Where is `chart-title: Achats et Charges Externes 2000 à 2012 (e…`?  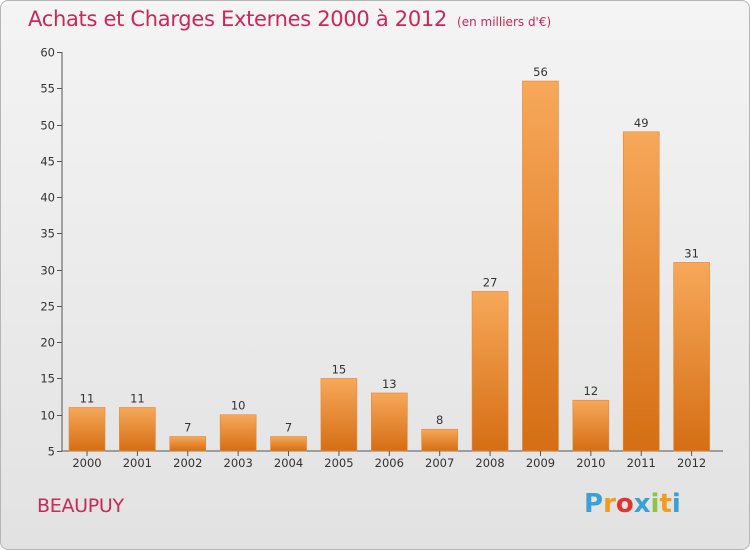
chart-title: Achats et Charges Externes 2000 à 2012 (e… is located at coordinates (289, 19).